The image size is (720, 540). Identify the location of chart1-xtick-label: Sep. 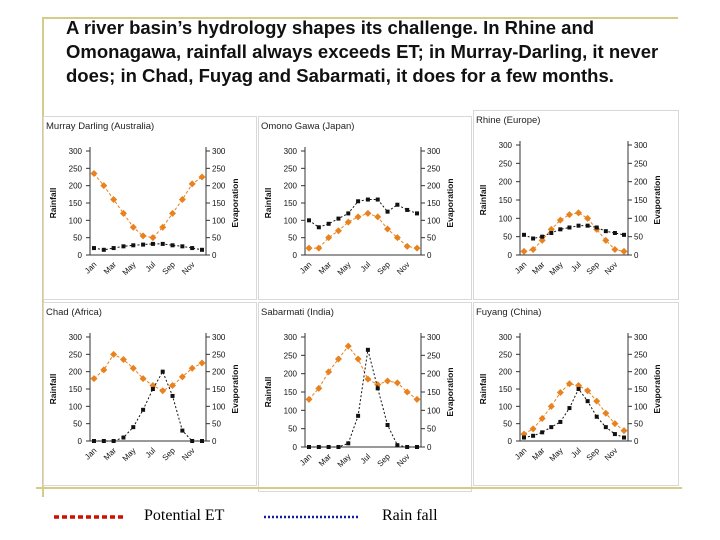
(169, 268).